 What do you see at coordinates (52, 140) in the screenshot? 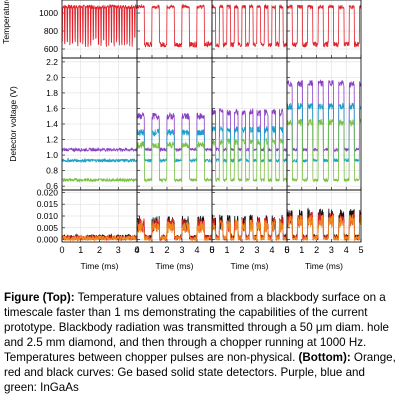
I see `y-tick-label: 1.2` at bounding box center [52, 140].